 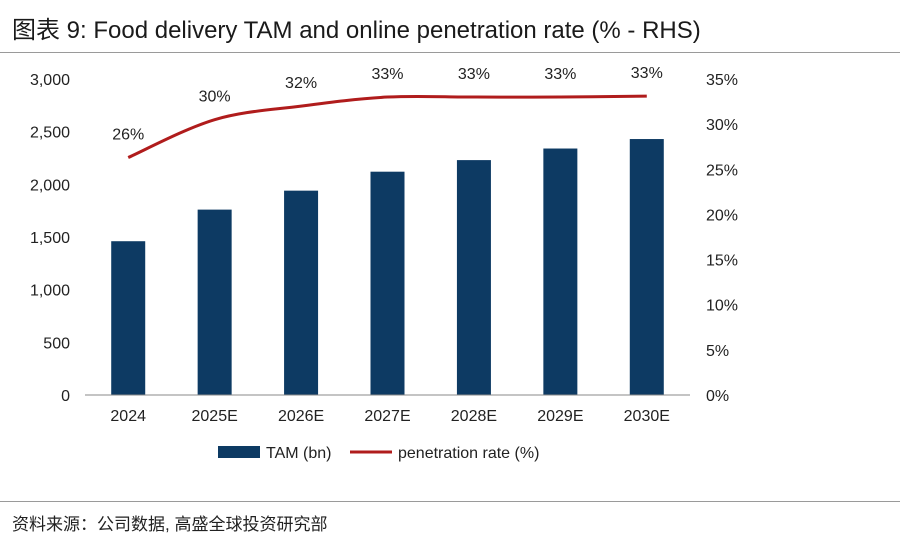 I want to click on penetration-line-path, so click(x=387, y=126).